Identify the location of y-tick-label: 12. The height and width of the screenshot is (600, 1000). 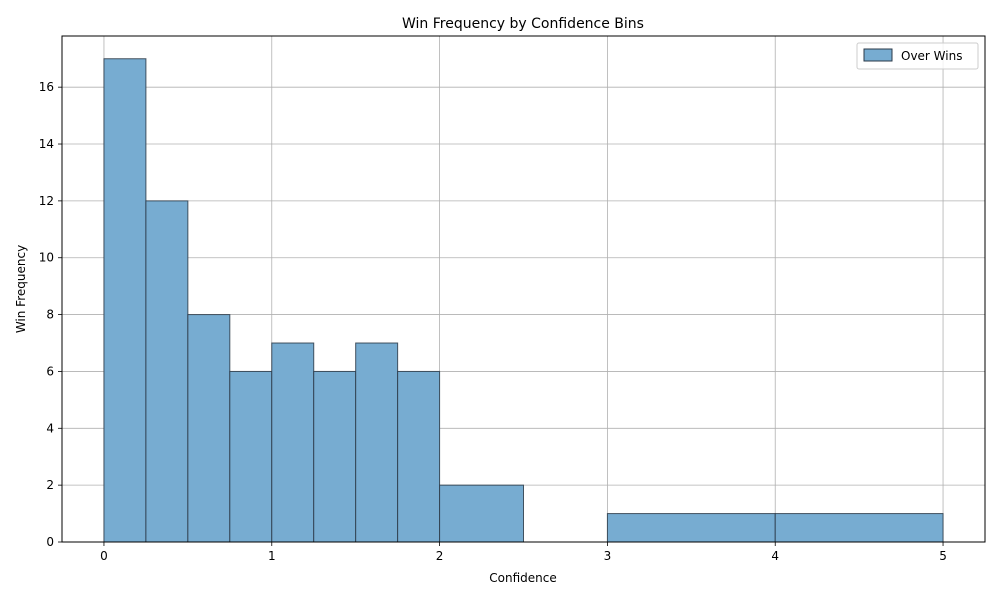
(46, 201).